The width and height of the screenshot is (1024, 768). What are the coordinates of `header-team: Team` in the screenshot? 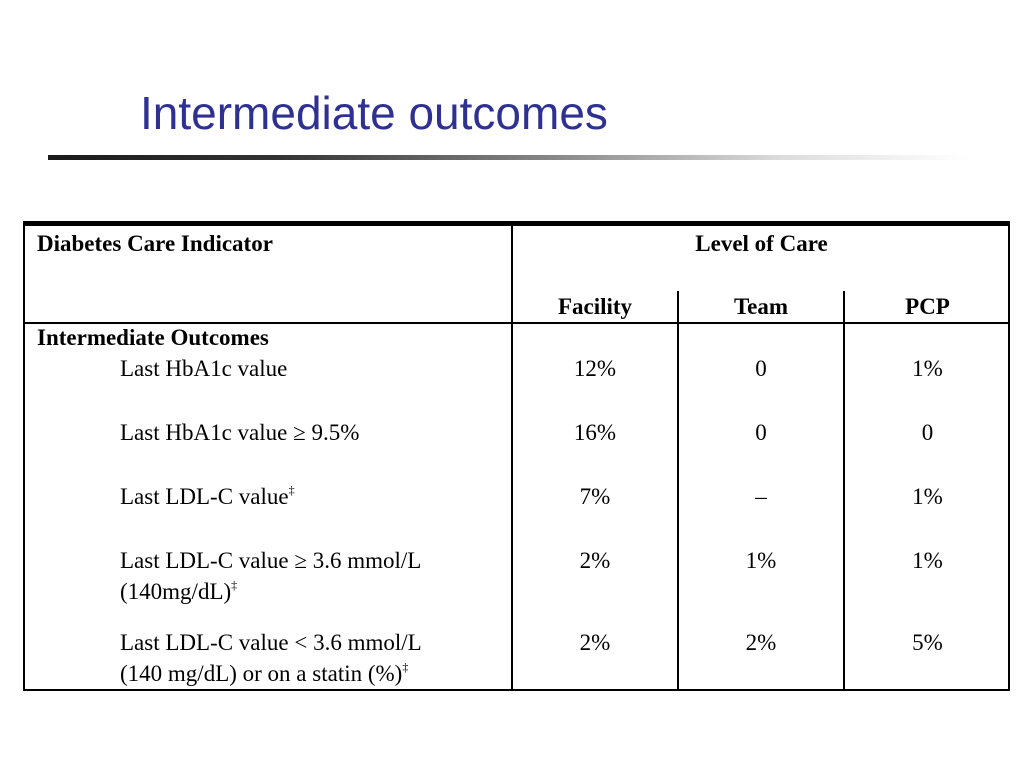 It's located at (761, 306).